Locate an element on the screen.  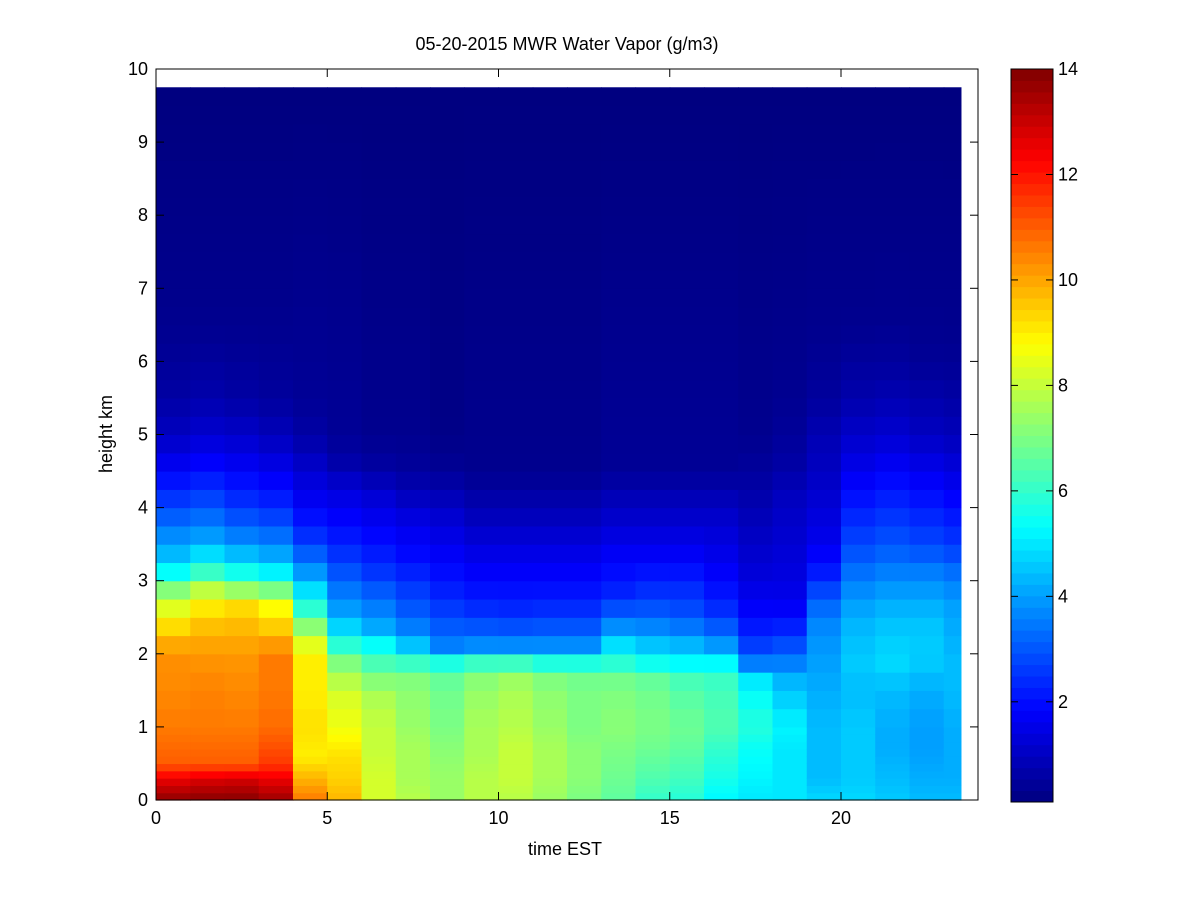
y-tick-label: 5 is located at coordinates (143, 435).